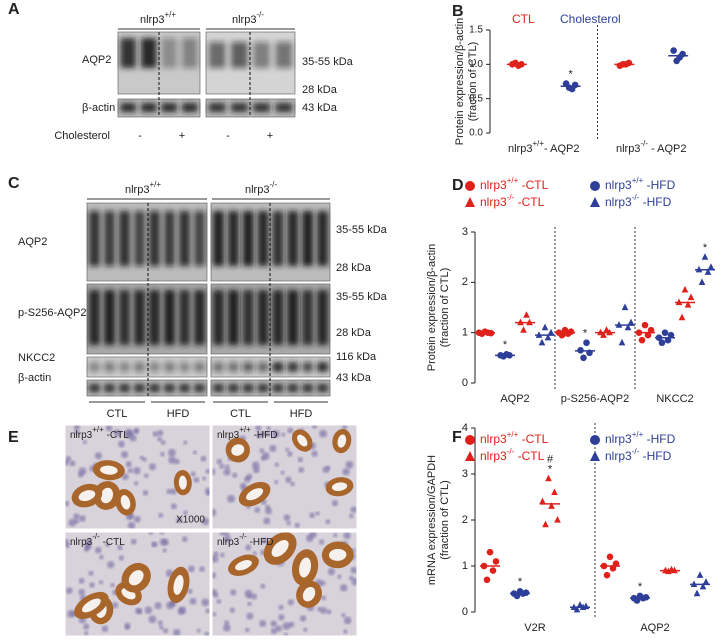 The image size is (727, 641). I want to click on legend-label: nlrp3-/- -HFD, so click(638, 201).